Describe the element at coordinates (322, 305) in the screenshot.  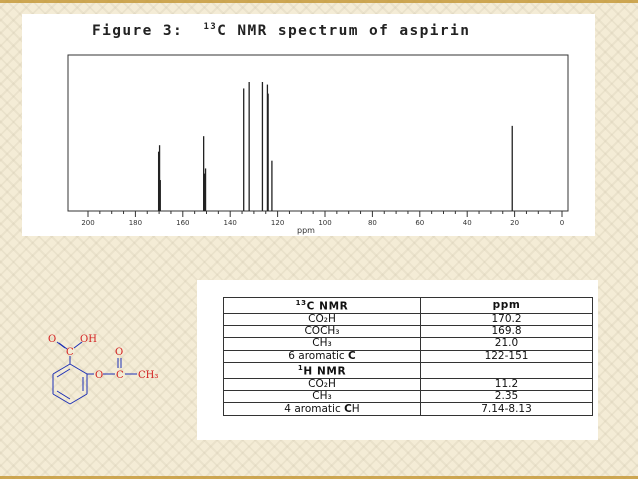
I see `header-13c-nmr: 13C NMR` at that location.